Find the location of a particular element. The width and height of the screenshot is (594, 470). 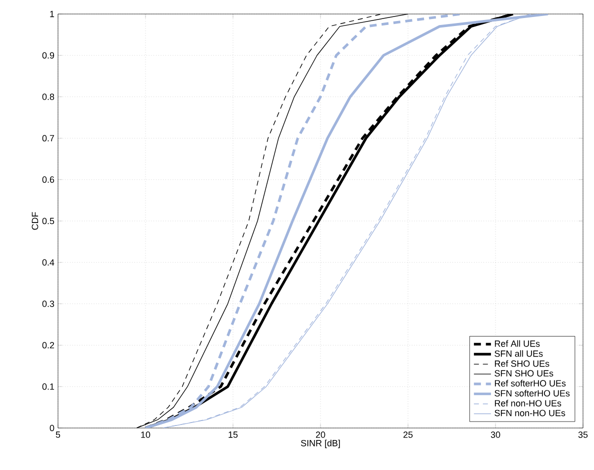

x-tick-label: 30 is located at coordinates (495, 435).